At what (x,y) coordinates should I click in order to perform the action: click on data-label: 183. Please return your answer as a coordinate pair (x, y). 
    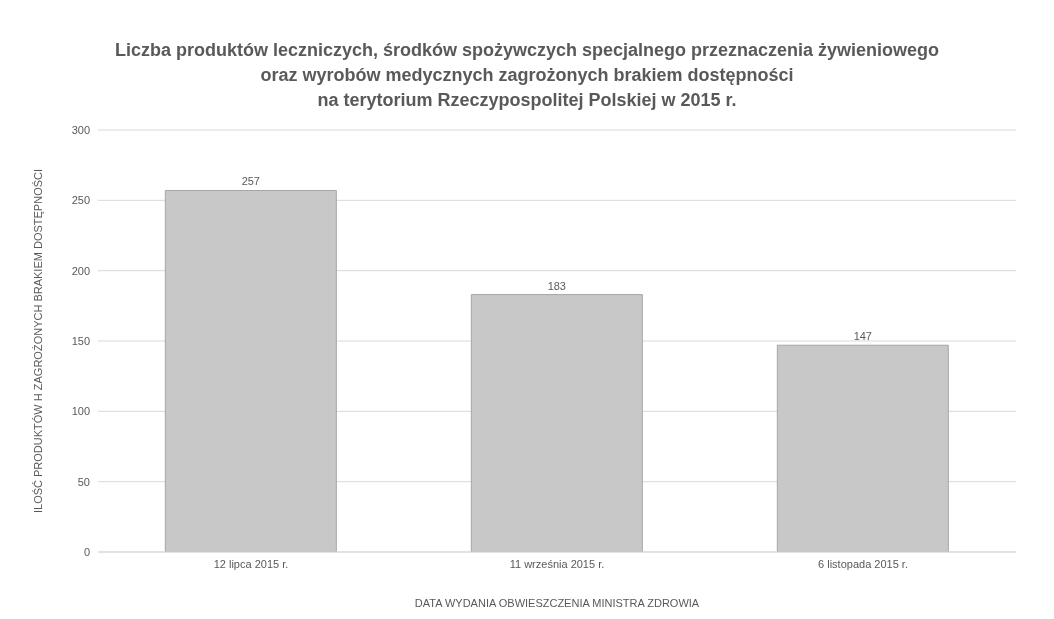
    Looking at the image, I should click on (556, 285).